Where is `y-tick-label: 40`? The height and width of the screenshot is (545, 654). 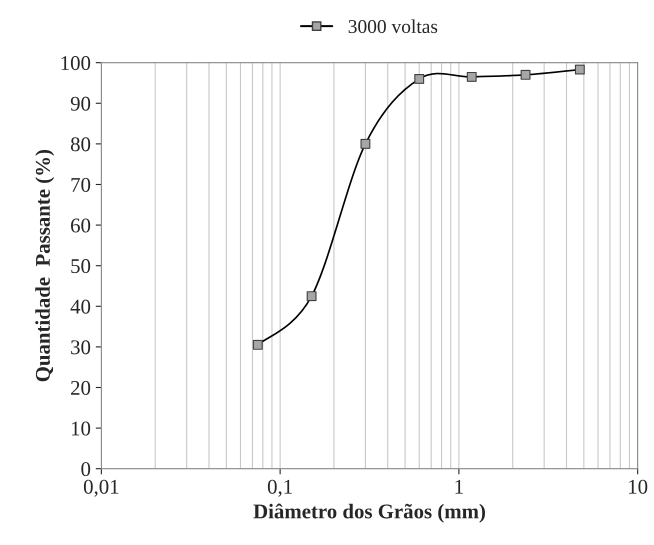 y-tick-label: 40 is located at coordinates (80, 307).